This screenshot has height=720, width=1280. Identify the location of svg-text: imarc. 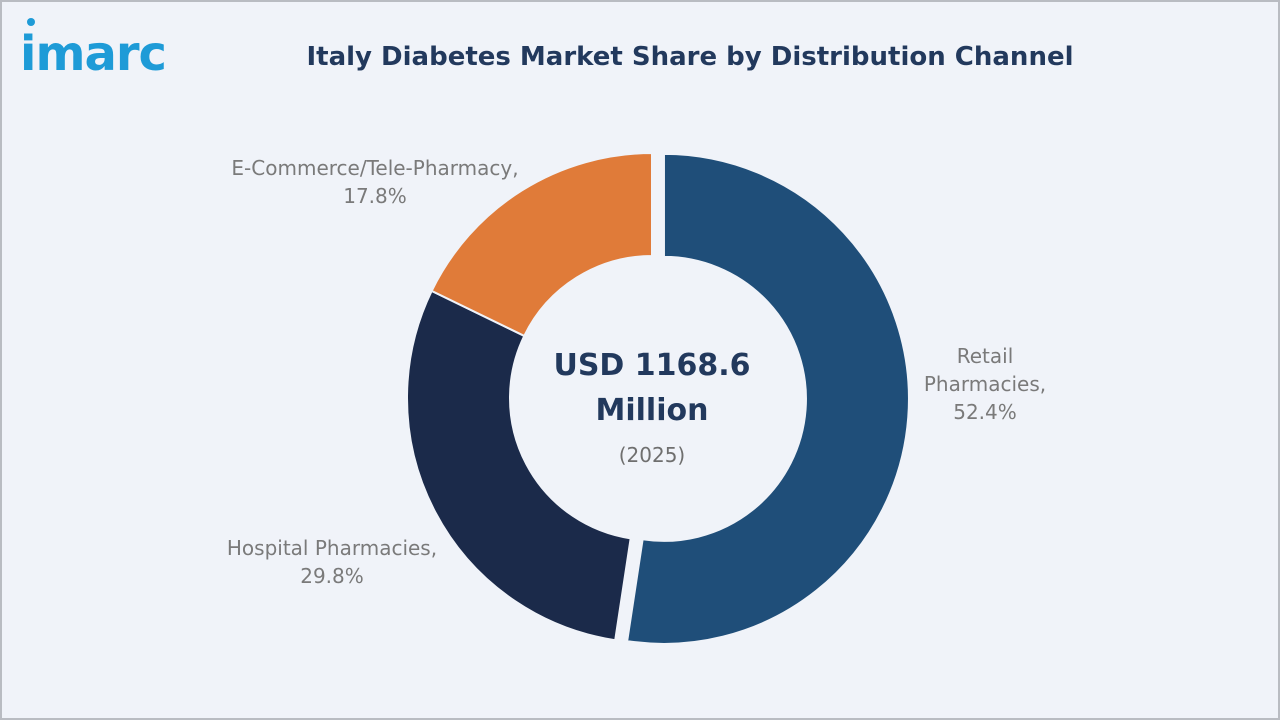
(93, 53).